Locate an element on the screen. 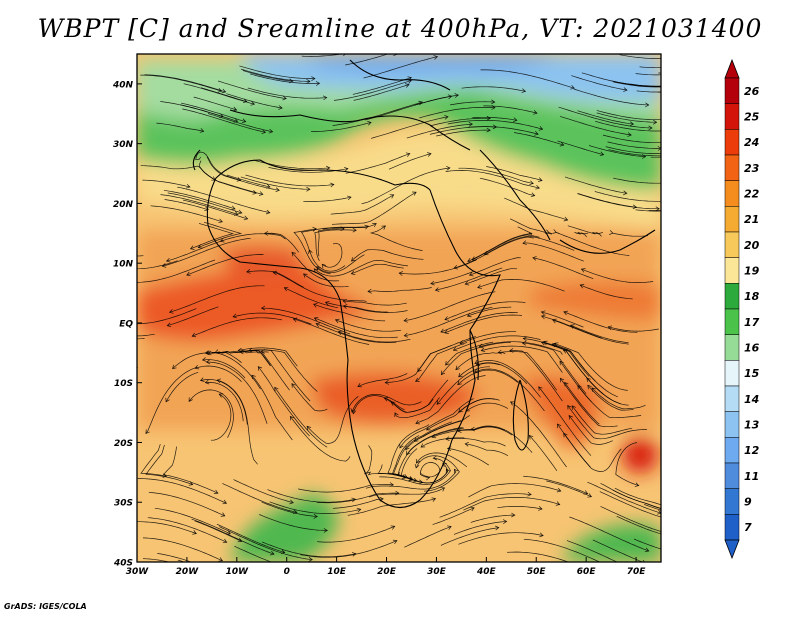 Image resolution: width=800 pixels, height=618 pixels. lat-tick-label: 40S is located at coordinates (123, 564).